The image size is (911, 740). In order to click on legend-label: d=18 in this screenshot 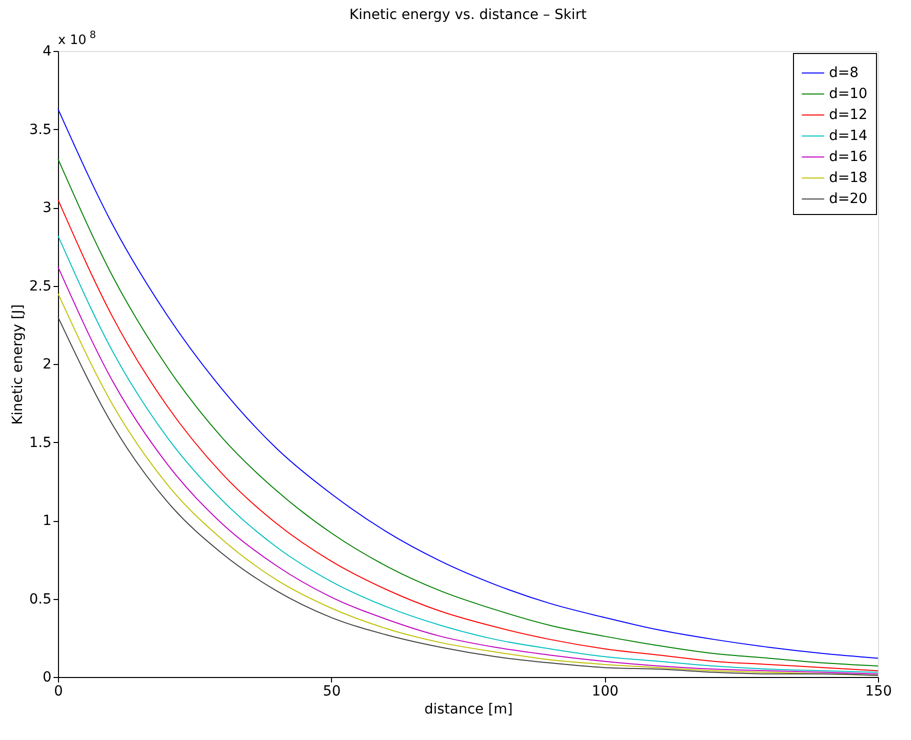, I will do `click(848, 178)`.